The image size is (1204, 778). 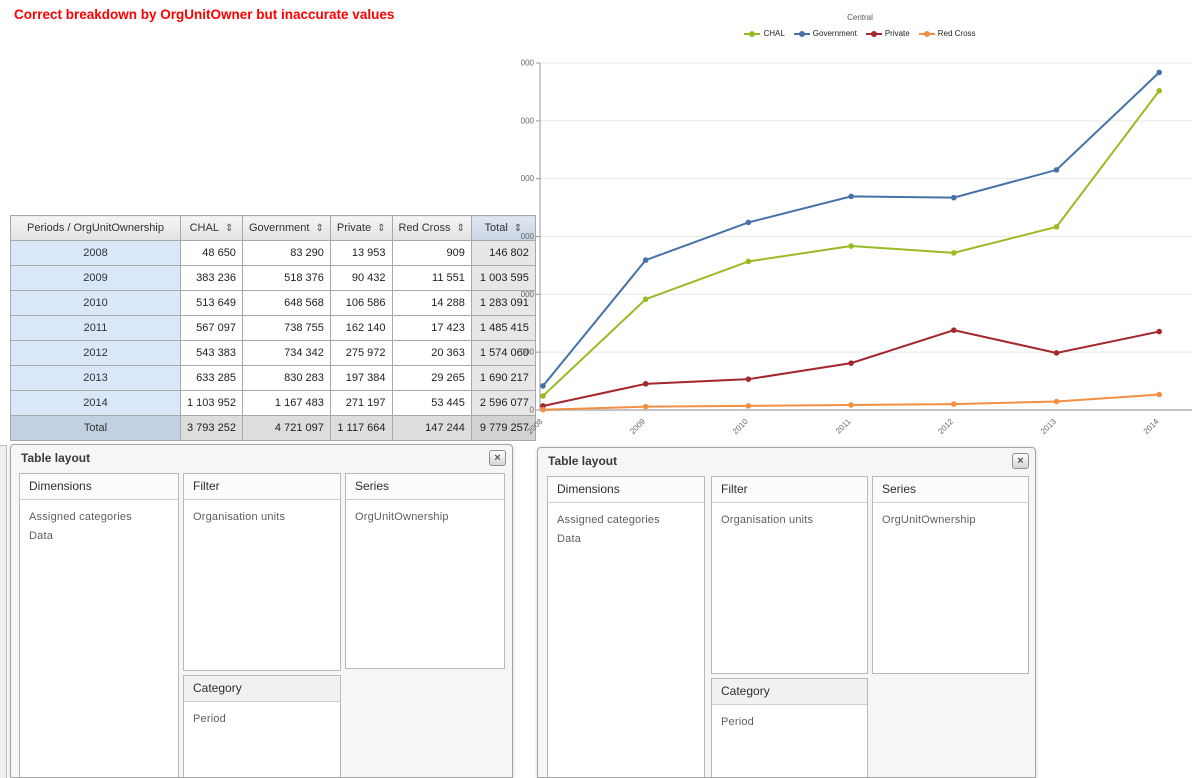 What do you see at coordinates (503, 428) in the screenshot?
I see `value-cell: 9 779 257` at bounding box center [503, 428].